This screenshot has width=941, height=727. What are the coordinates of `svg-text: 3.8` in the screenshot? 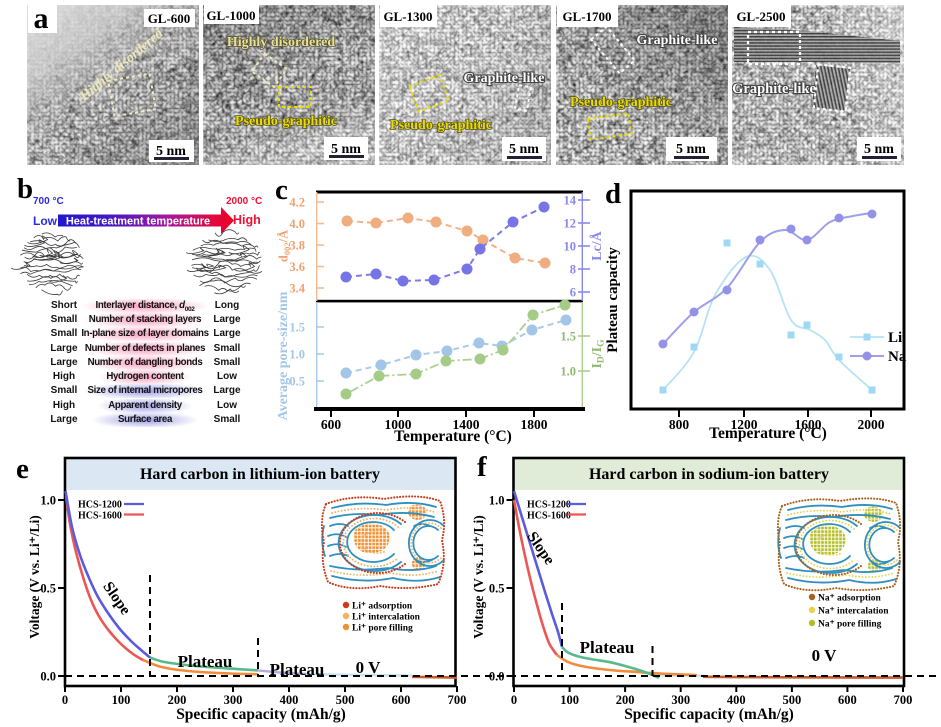 It's located at (297, 246).